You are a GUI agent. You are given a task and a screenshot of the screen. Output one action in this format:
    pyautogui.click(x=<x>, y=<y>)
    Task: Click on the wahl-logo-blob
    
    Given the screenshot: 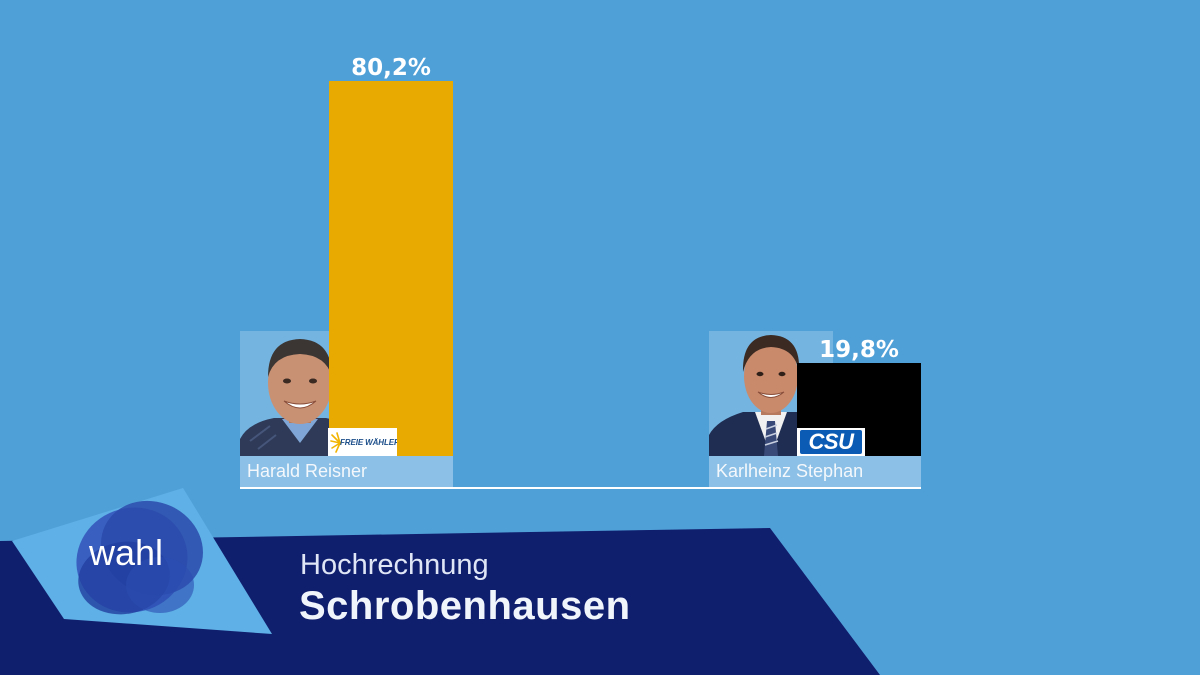 What is the action you would take?
    pyautogui.click(x=139, y=557)
    